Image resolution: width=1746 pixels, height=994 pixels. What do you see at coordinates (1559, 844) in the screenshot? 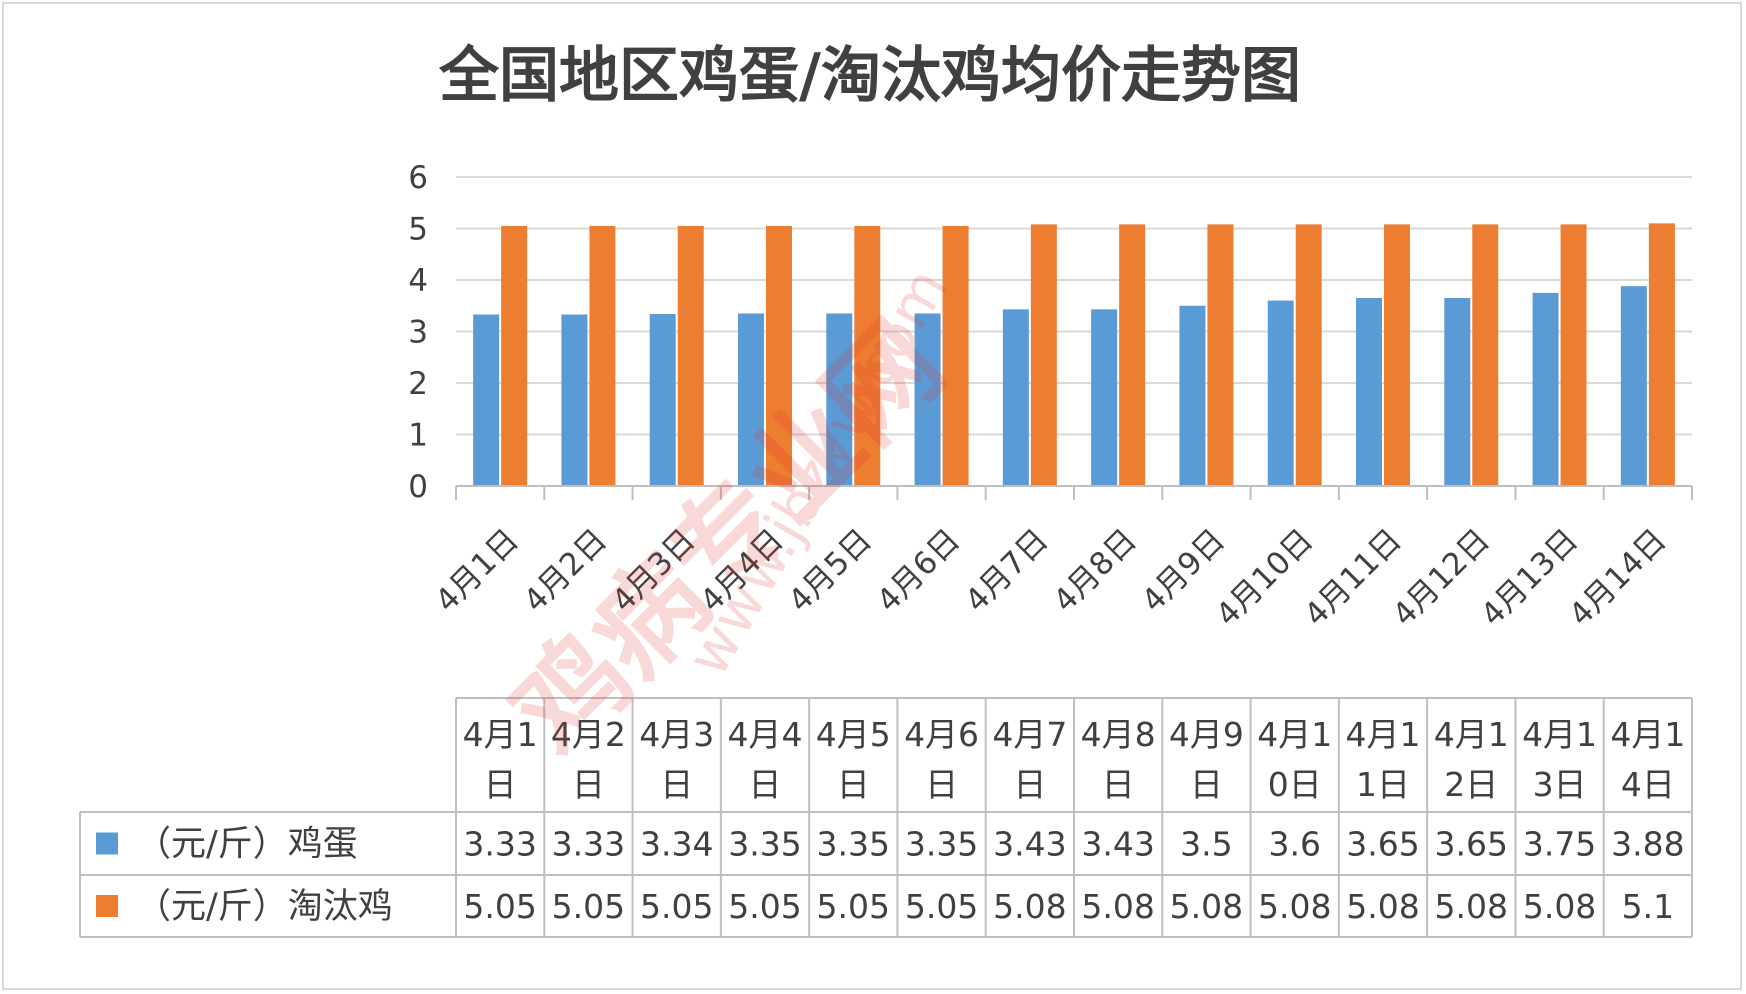
I see `egg-value-cell: 3.75` at bounding box center [1559, 844].